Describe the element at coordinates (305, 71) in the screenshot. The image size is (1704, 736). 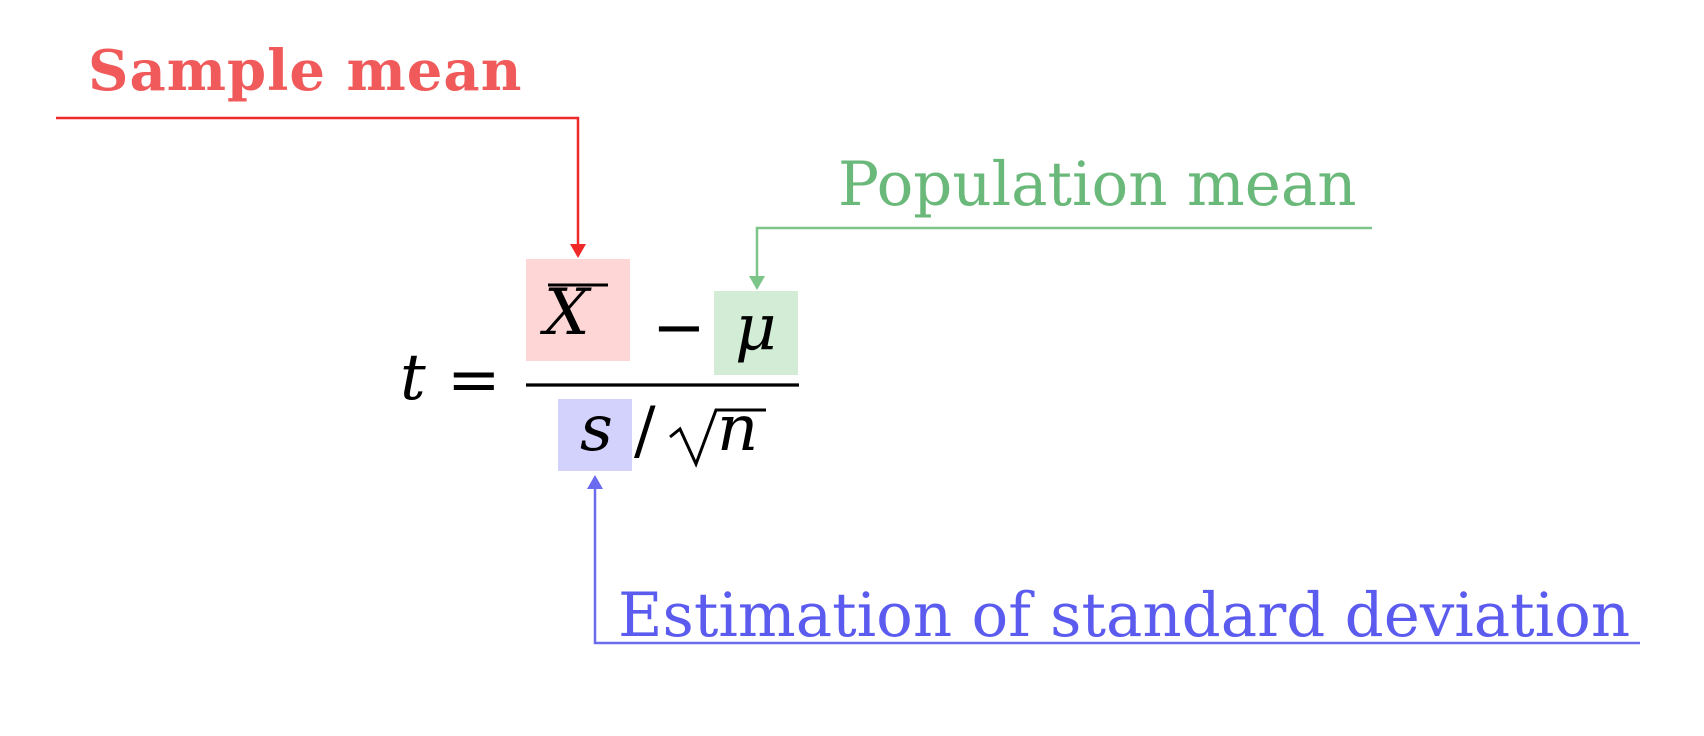
I see `sample-mean-label: Sample mean` at that location.